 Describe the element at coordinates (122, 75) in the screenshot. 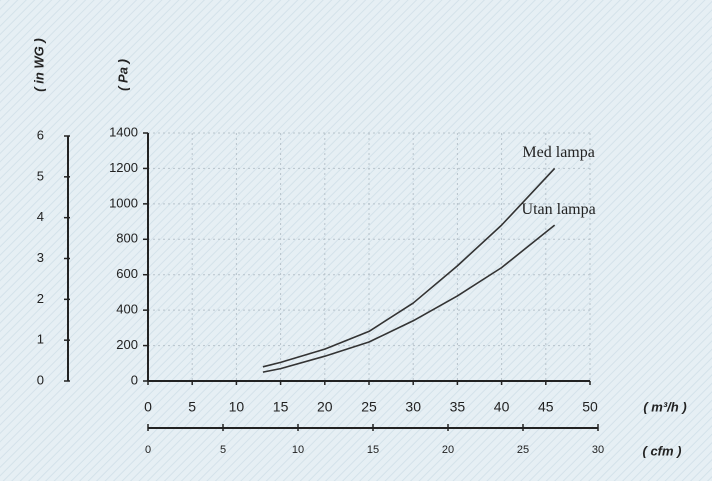

I see `y-axis-label: ( Pa )` at that location.